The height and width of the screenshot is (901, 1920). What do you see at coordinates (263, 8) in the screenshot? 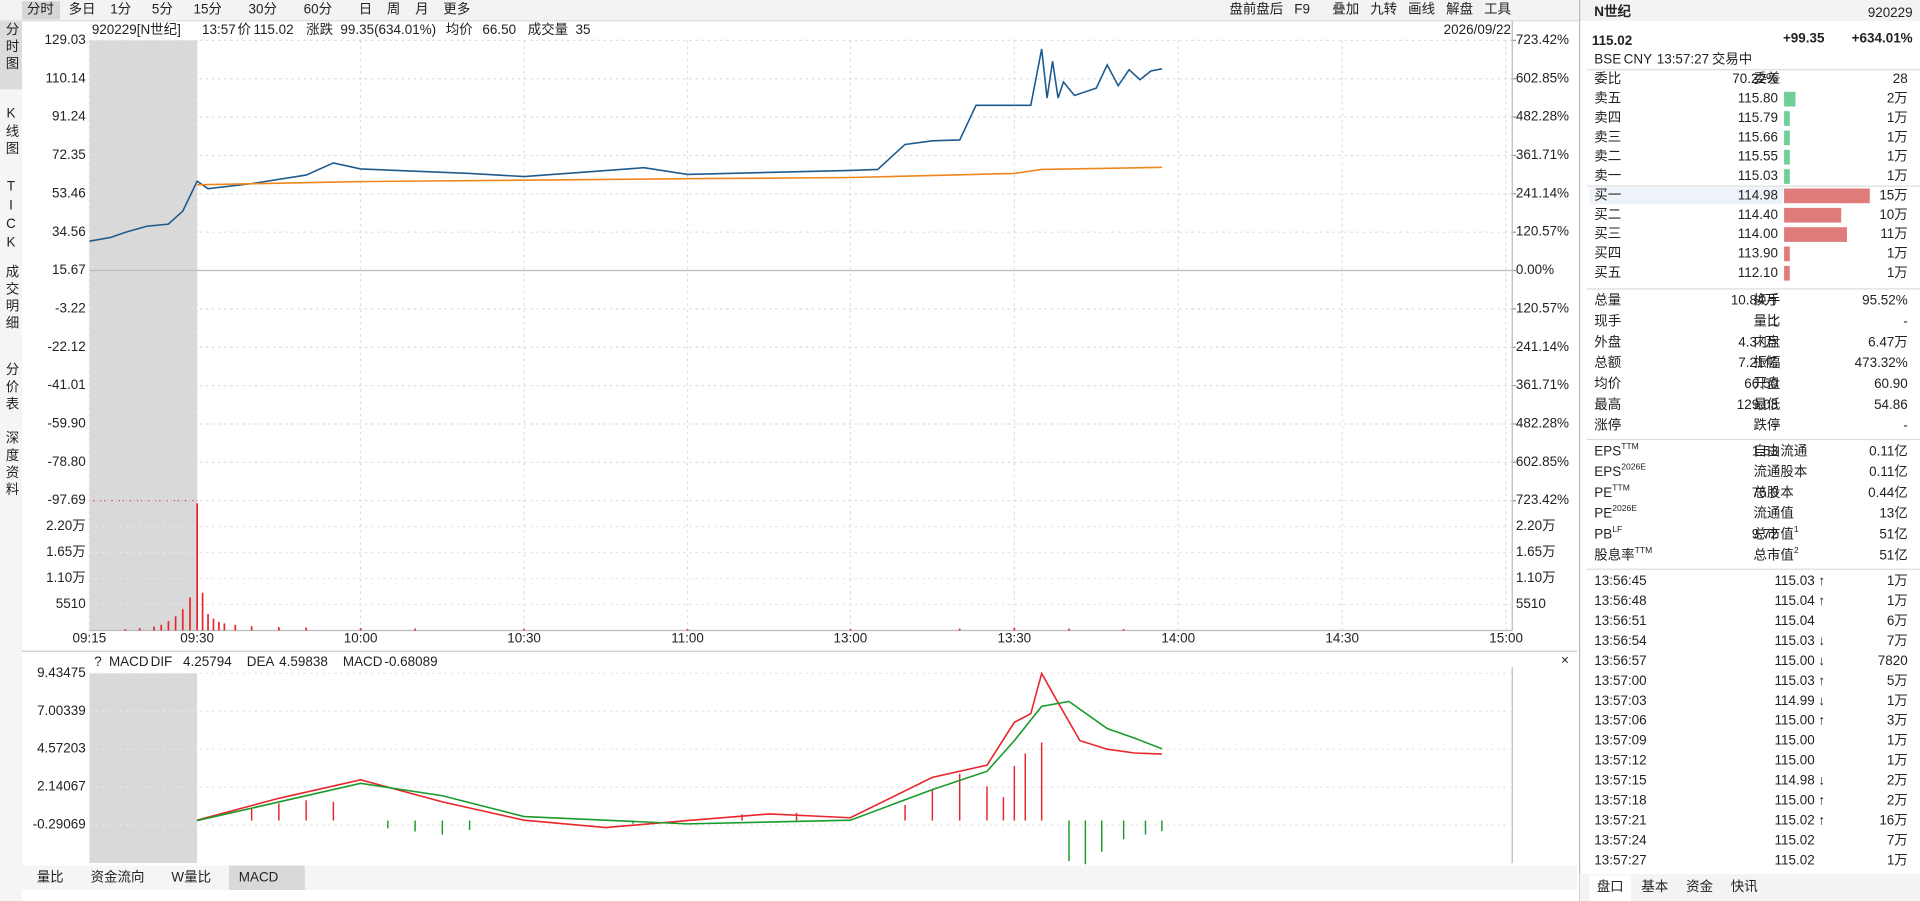
I see `period-tab: 30分` at bounding box center [263, 8].